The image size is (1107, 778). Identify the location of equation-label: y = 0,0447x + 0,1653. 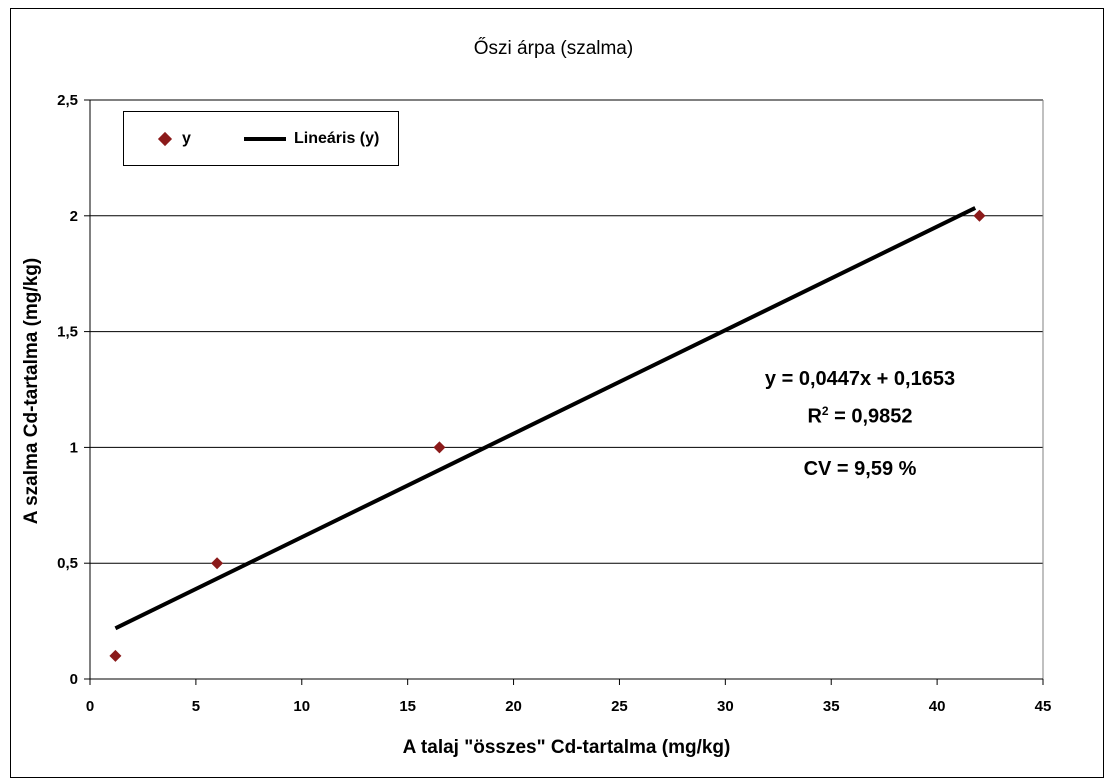
(860, 379).